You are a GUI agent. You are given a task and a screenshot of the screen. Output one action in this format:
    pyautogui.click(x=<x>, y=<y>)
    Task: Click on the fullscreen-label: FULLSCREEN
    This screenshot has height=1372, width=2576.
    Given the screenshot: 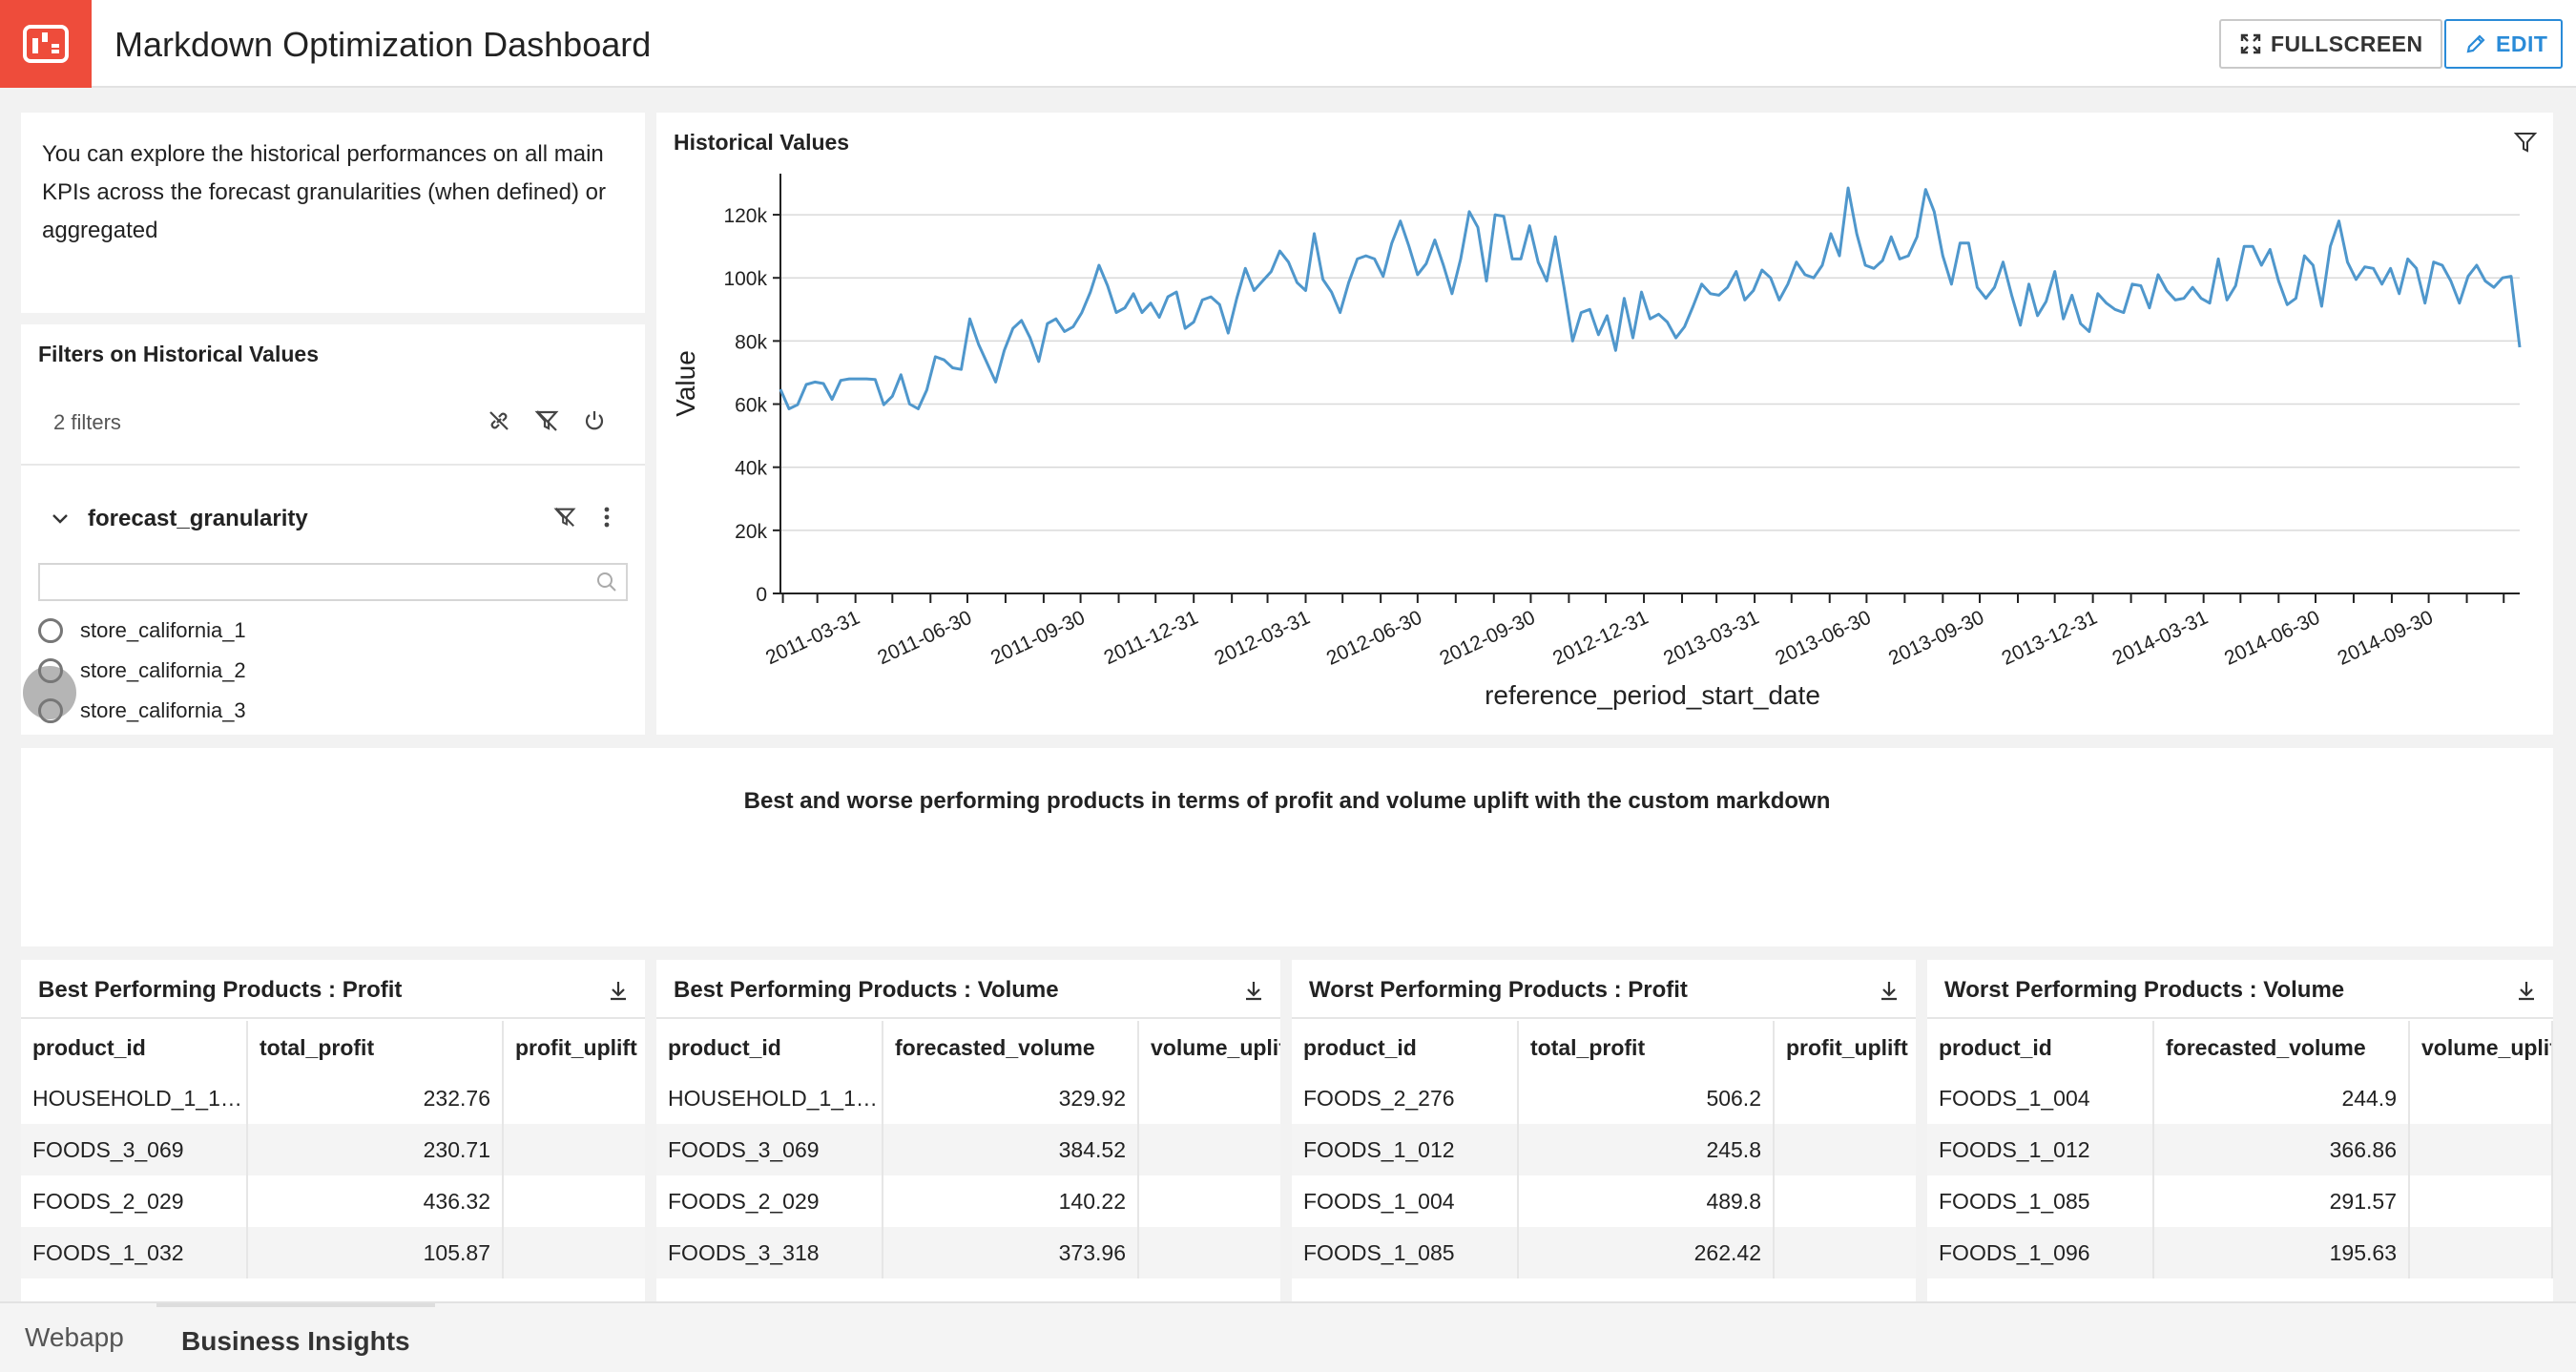 What is the action you would take?
    pyautogui.click(x=2347, y=43)
    